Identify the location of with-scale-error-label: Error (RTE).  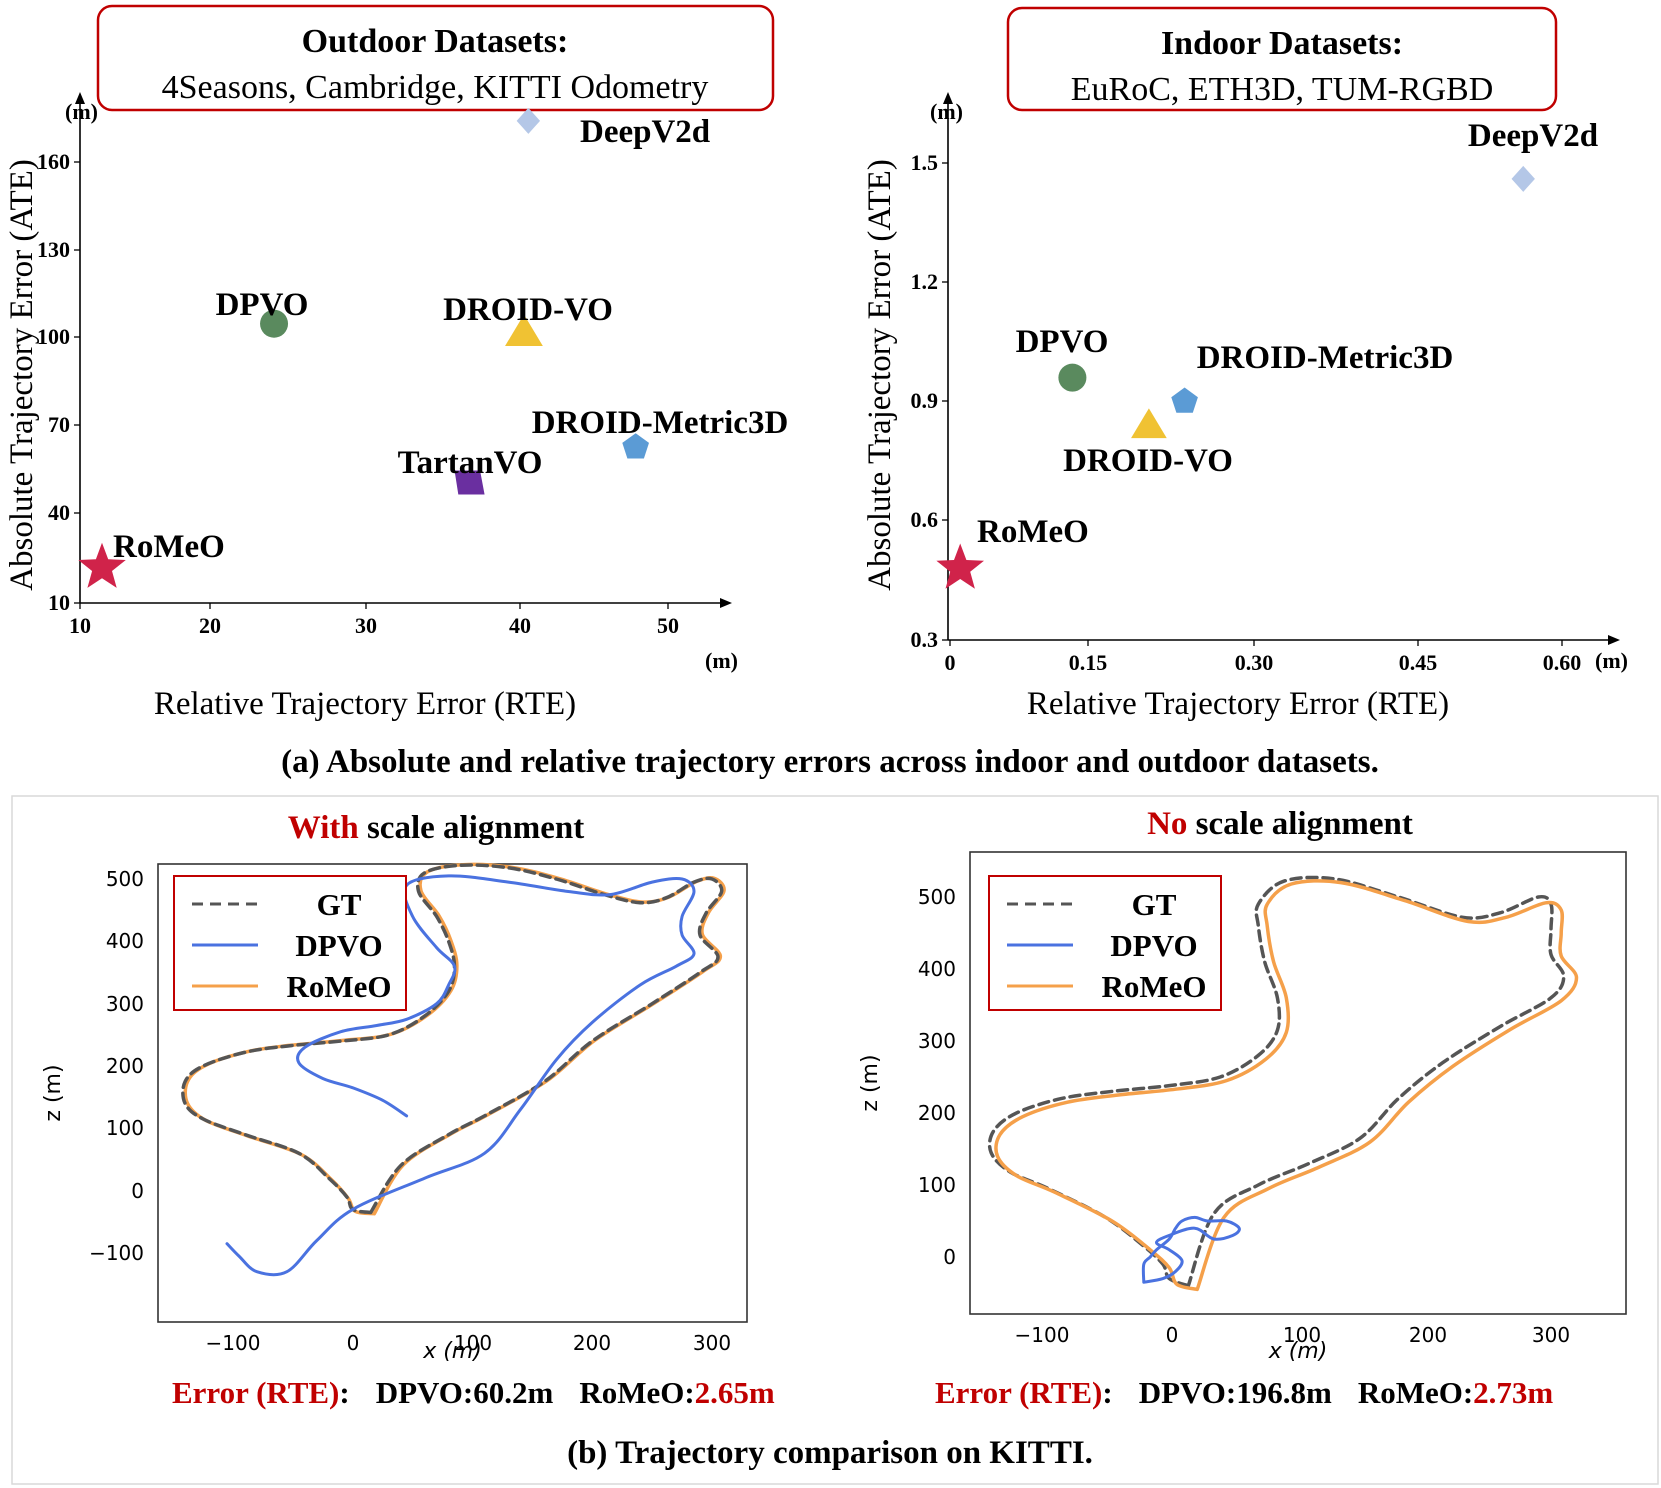
(255, 1392).